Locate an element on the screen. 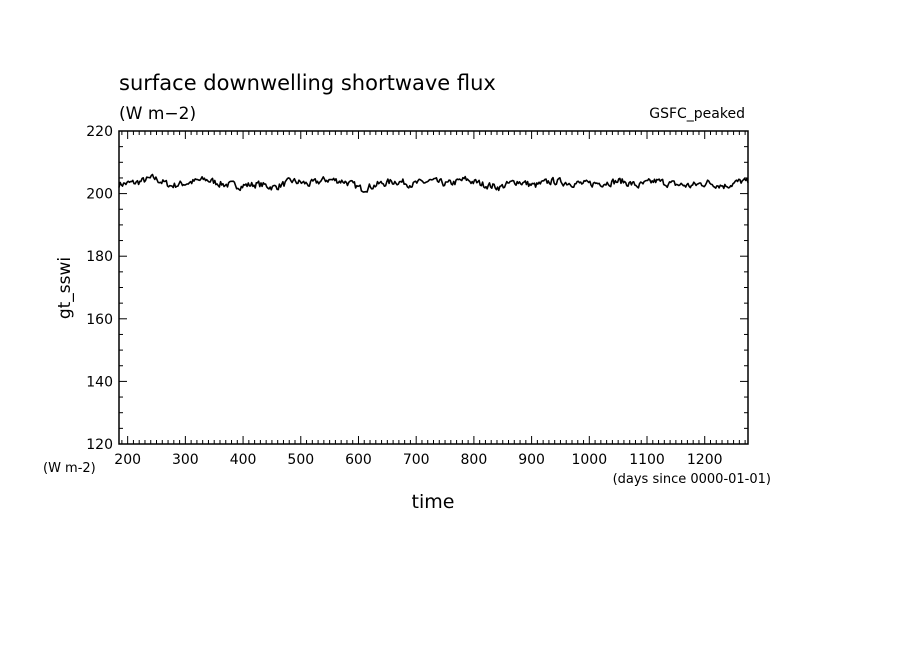 The height and width of the screenshot is (654, 904). y-tick-label: 200 is located at coordinates (99, 195).